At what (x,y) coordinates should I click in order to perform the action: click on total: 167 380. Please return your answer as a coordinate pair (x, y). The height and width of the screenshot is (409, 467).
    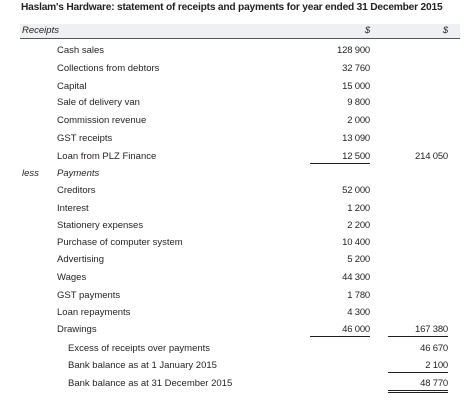
    Looking at the image, I should click on (418, 330).